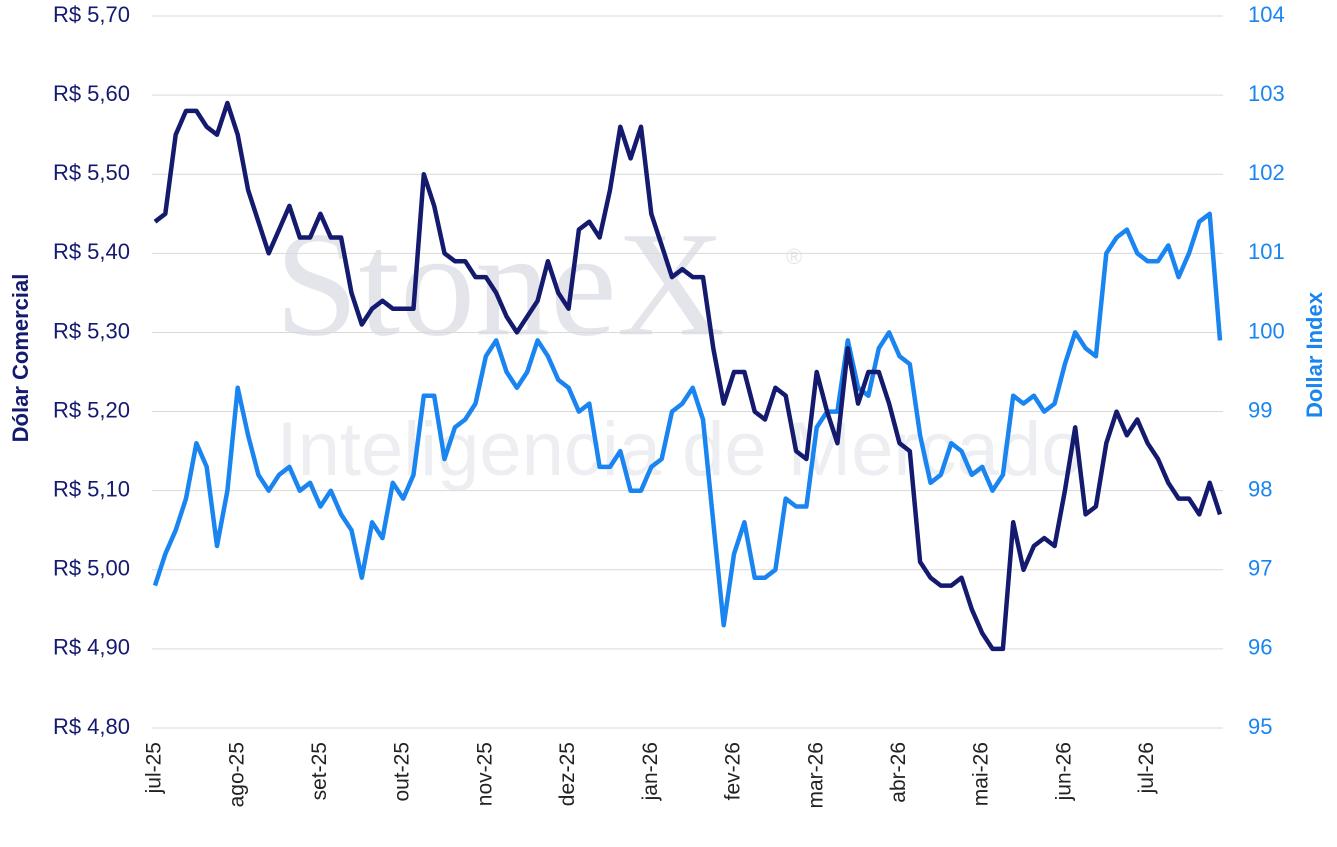 The height and width of the screenshot is (847, 1337). What do you see at coordinates (91, 568) in the screenshot?
I see `y-tick-label: R$ 5,00` at bounding box center [91, 568].